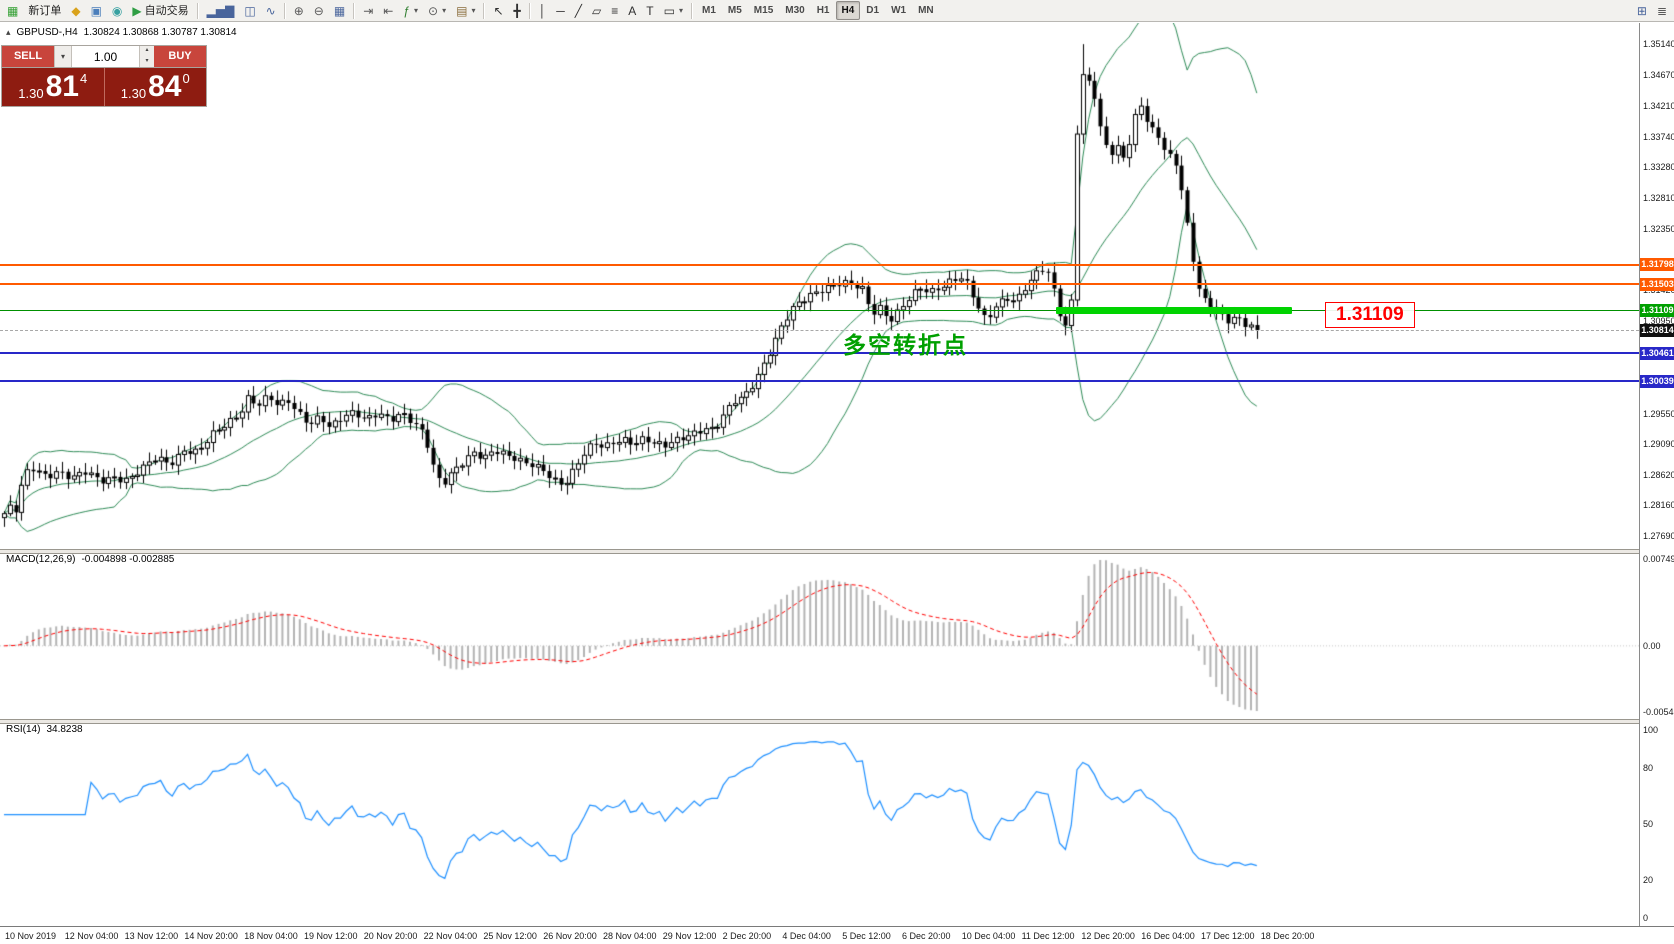 Image resolution: width=1674 pixels, height=944 pixels. Describe the element at coordinates (1174, 311) in the screenshot. I see `support-highlight-bar` at that location.